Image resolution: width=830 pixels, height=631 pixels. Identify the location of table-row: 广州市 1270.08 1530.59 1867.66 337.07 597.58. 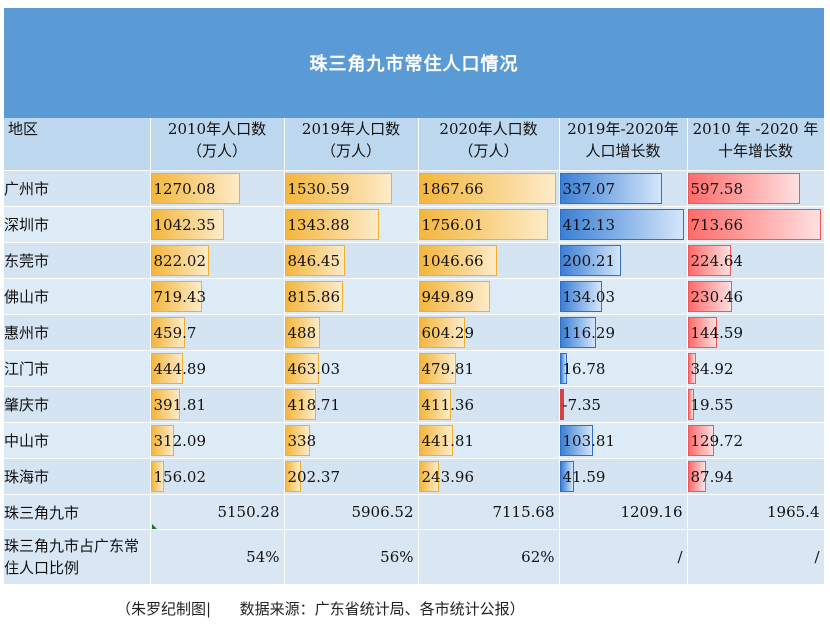
(414, 188).